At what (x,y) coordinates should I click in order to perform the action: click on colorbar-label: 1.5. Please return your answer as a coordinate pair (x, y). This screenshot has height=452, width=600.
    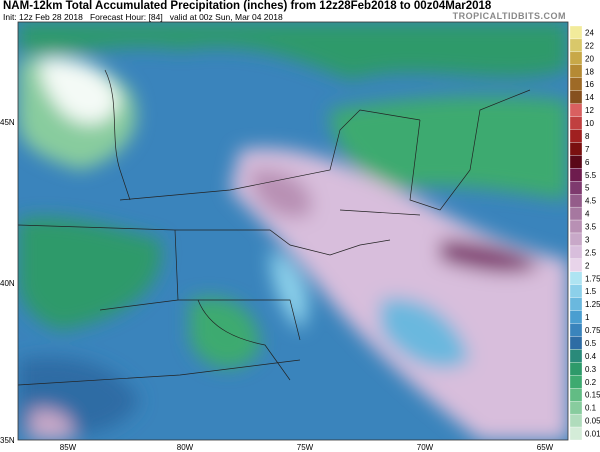
    Looking at the image, I should click on (591, 291).